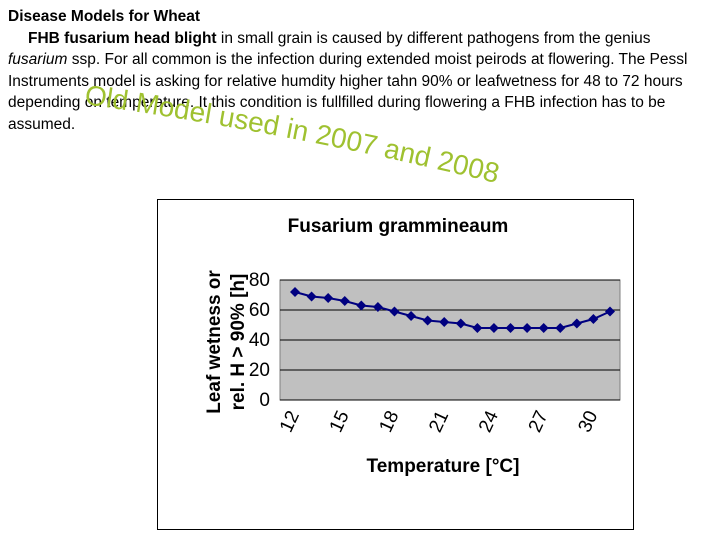  Describe the element at coordinates (390, 422) in the screenshot. I see `x-tick-label: 18` at that location.